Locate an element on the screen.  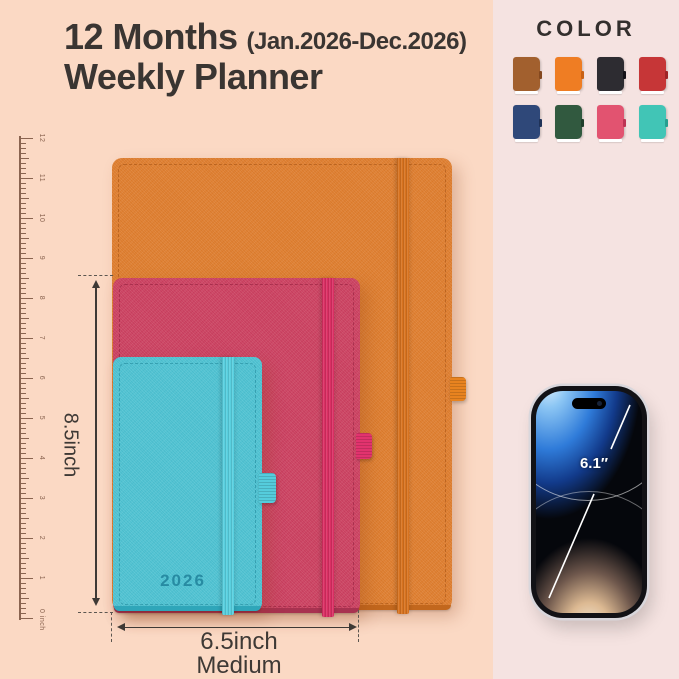
ruler-label: 8 is located at coordinates (41, 298).